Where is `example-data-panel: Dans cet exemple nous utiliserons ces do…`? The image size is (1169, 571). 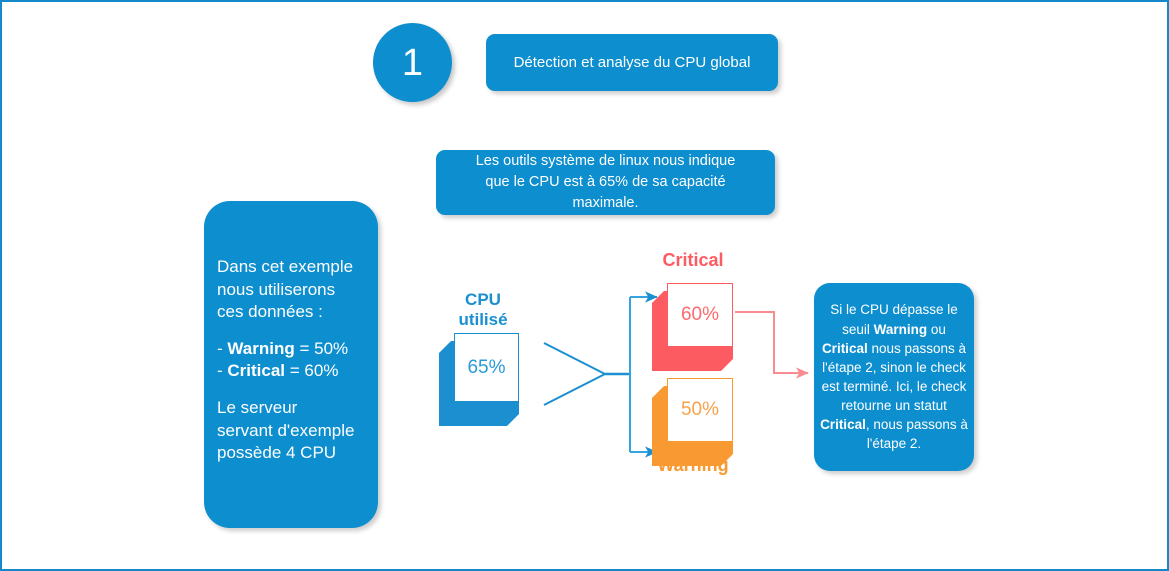 example-data-panel: Dans cet exemple nous utiliserons ces do… is located at coordinates (291, 364).